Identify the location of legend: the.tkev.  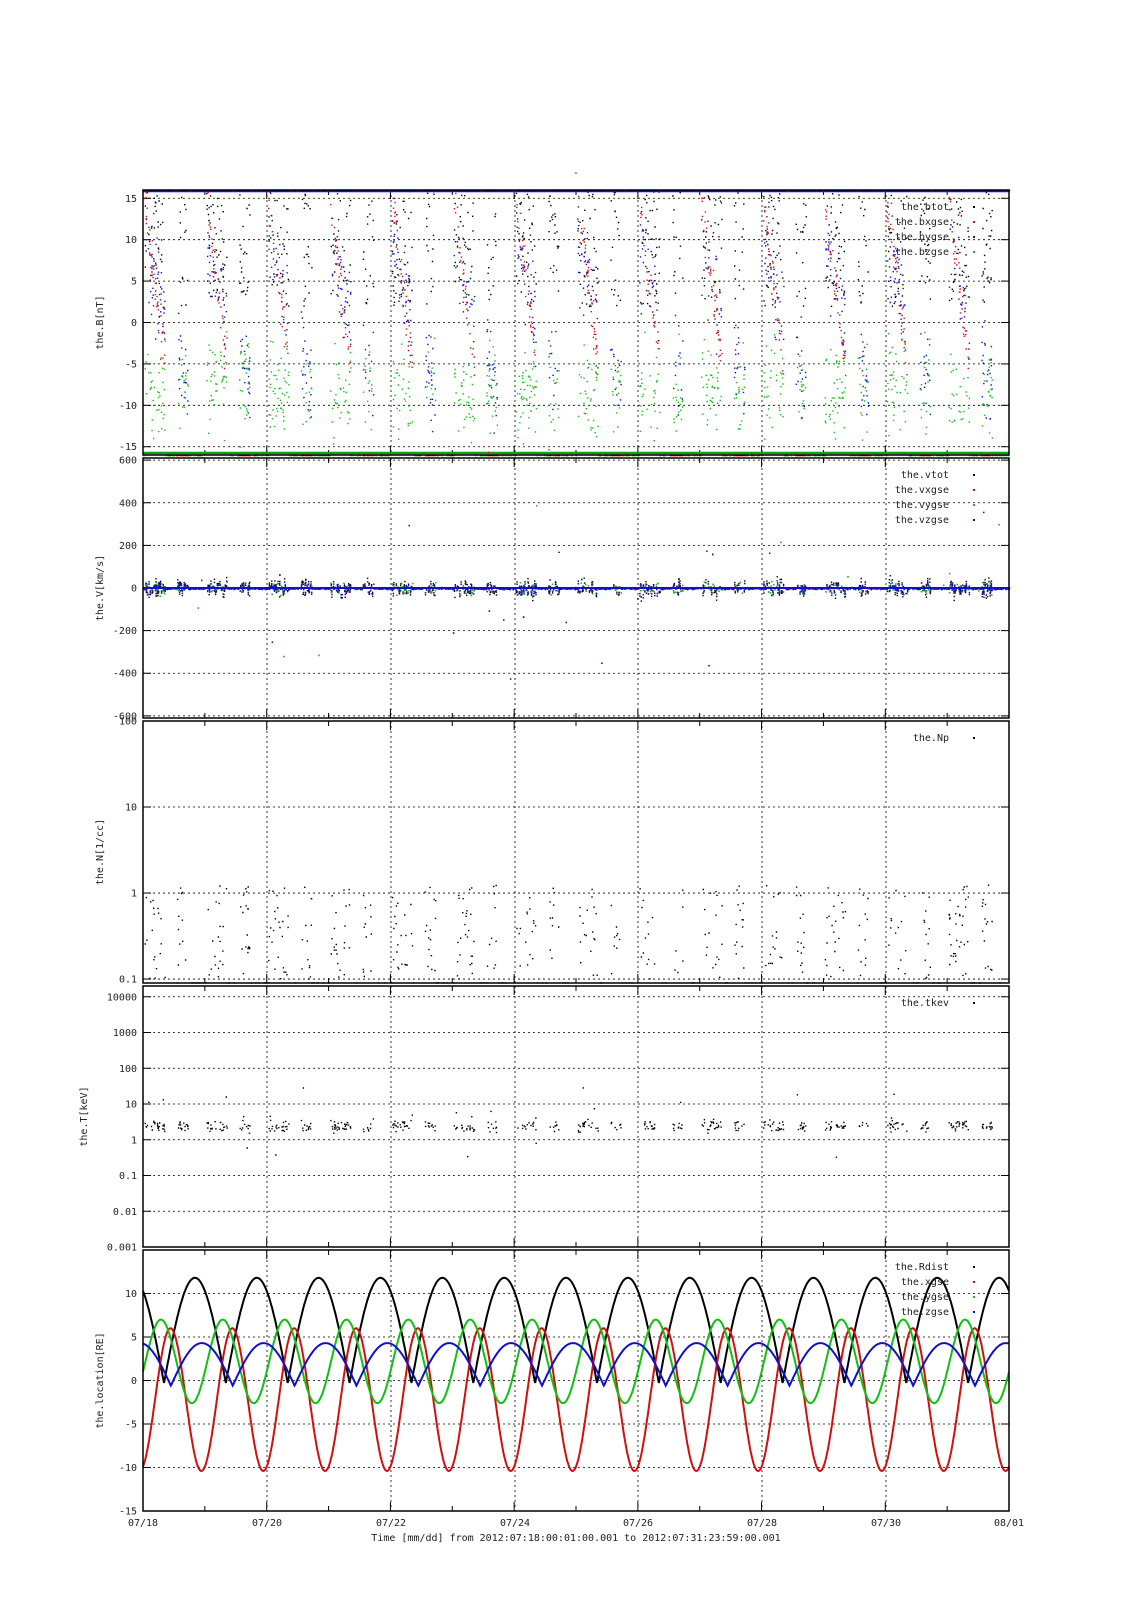
(938, 1003).